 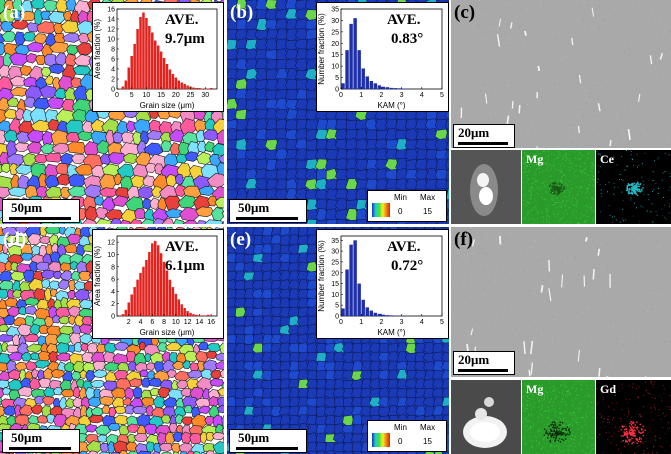 I want to click on eds-map-gd-bottom: Gd, so click(x=633, y=417).